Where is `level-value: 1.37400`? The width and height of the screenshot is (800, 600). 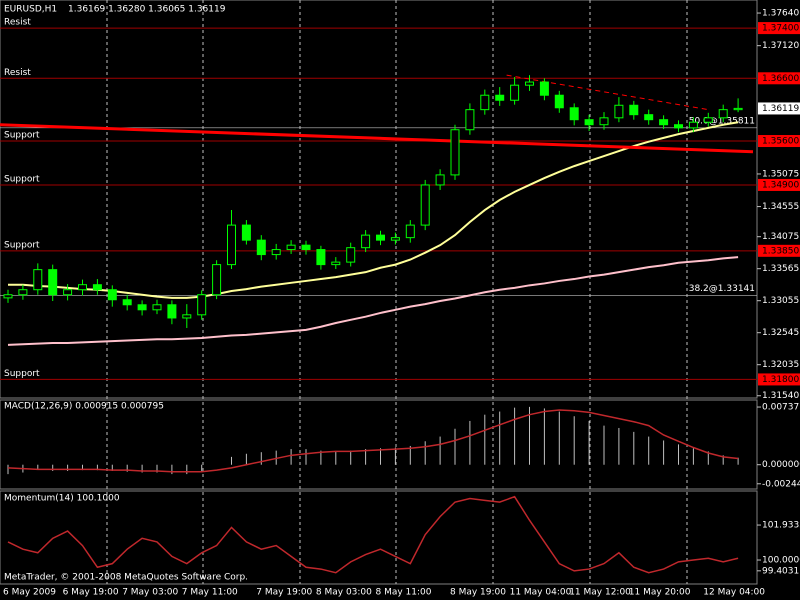 level-value: 1.37400 is located at coordinates (780, 29).